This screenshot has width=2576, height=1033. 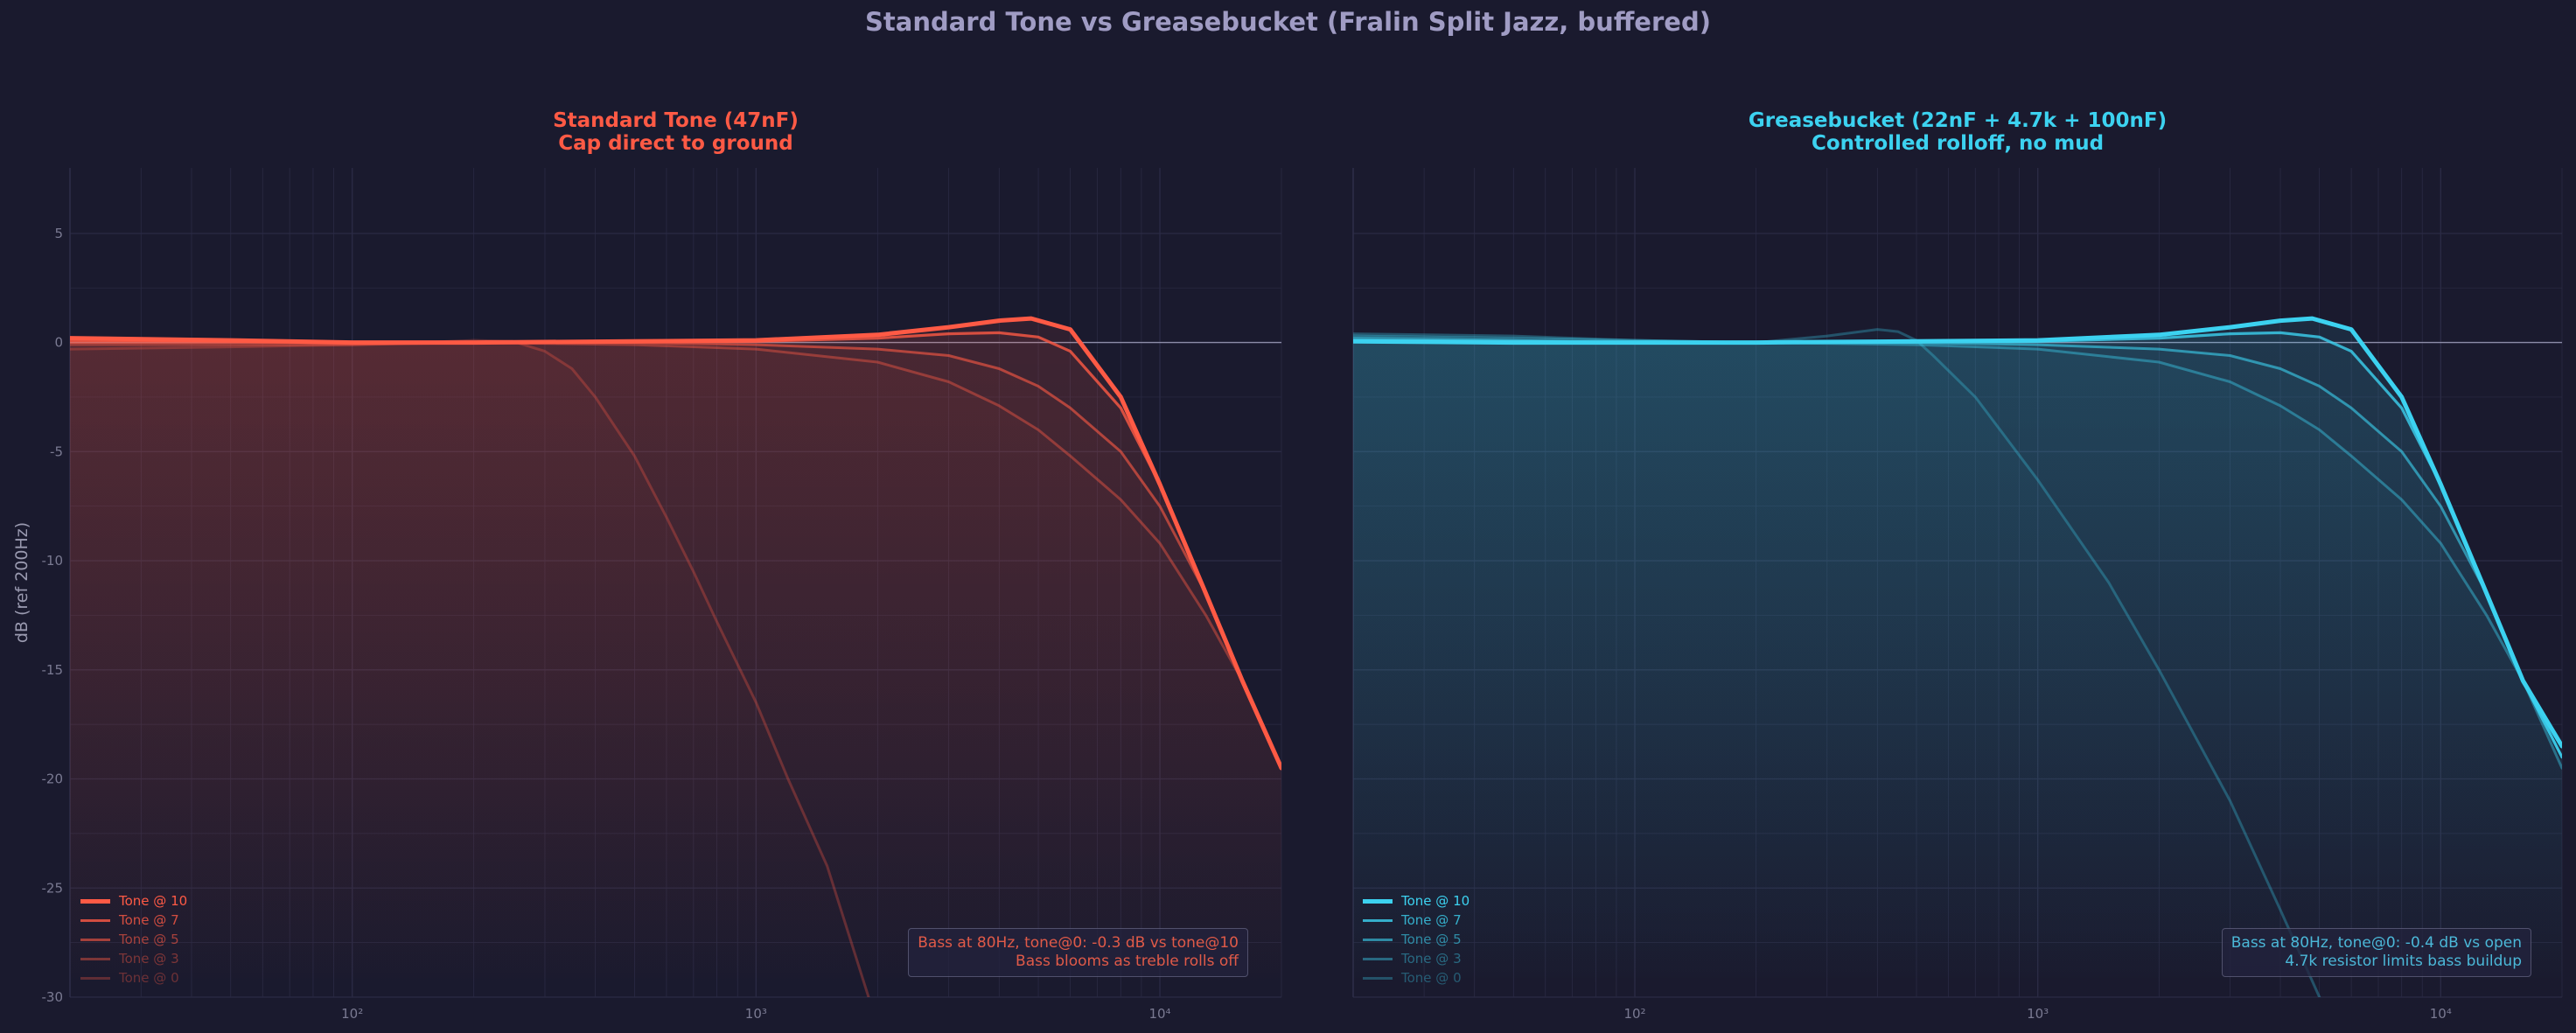 What do you see at coordinates (2403, 961) in the screenshot?
I see `right-annotation-line2: 4.7k resistor limits bass buildup` at bounding box center [2403, 961].